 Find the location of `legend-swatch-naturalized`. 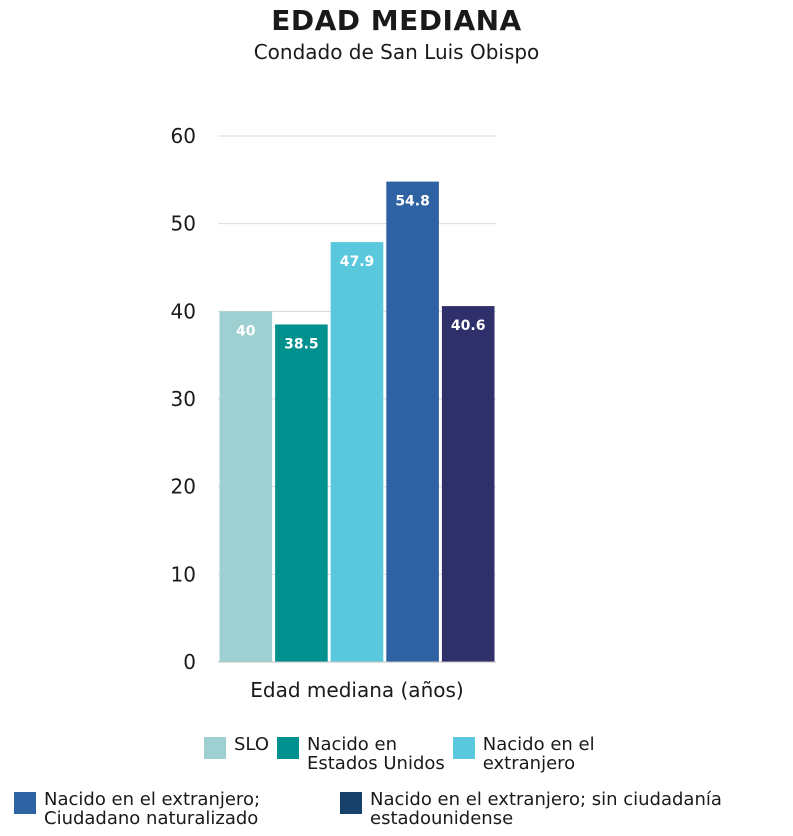

legend-swatch-naturalized is located at coordinates (25, 803).